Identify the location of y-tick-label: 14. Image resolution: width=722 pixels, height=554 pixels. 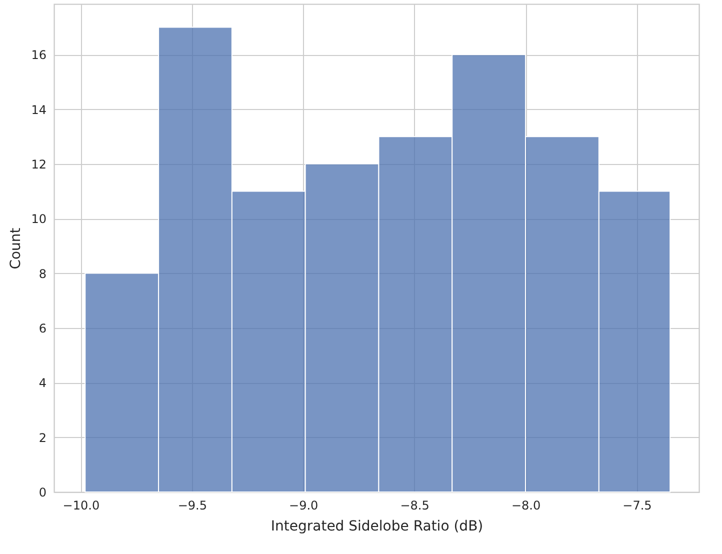
(38, 109).